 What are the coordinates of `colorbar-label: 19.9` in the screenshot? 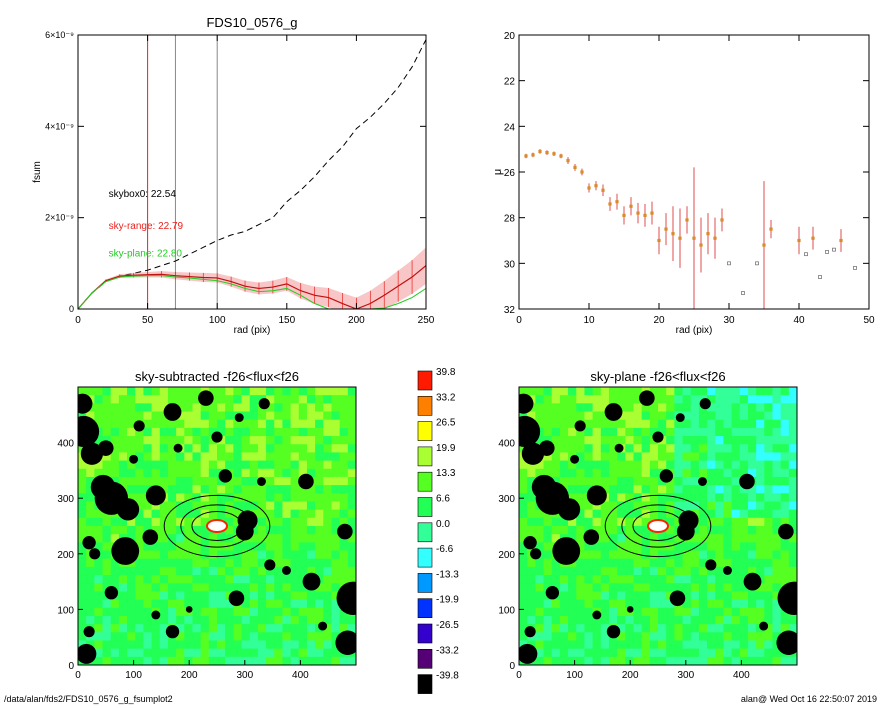 It's located at (446, 448).